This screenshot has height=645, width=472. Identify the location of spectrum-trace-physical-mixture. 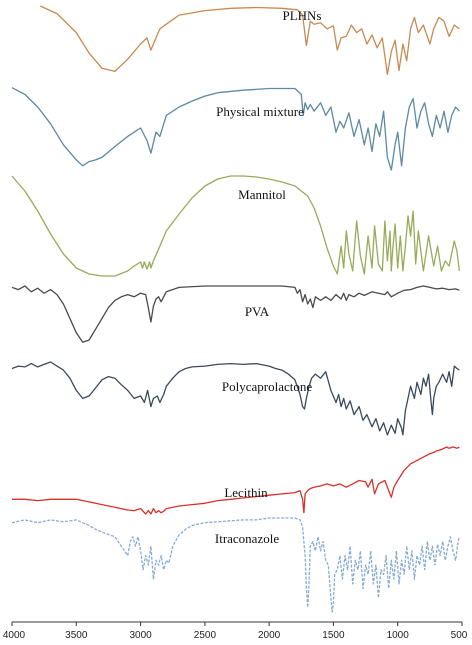
(235, 129).